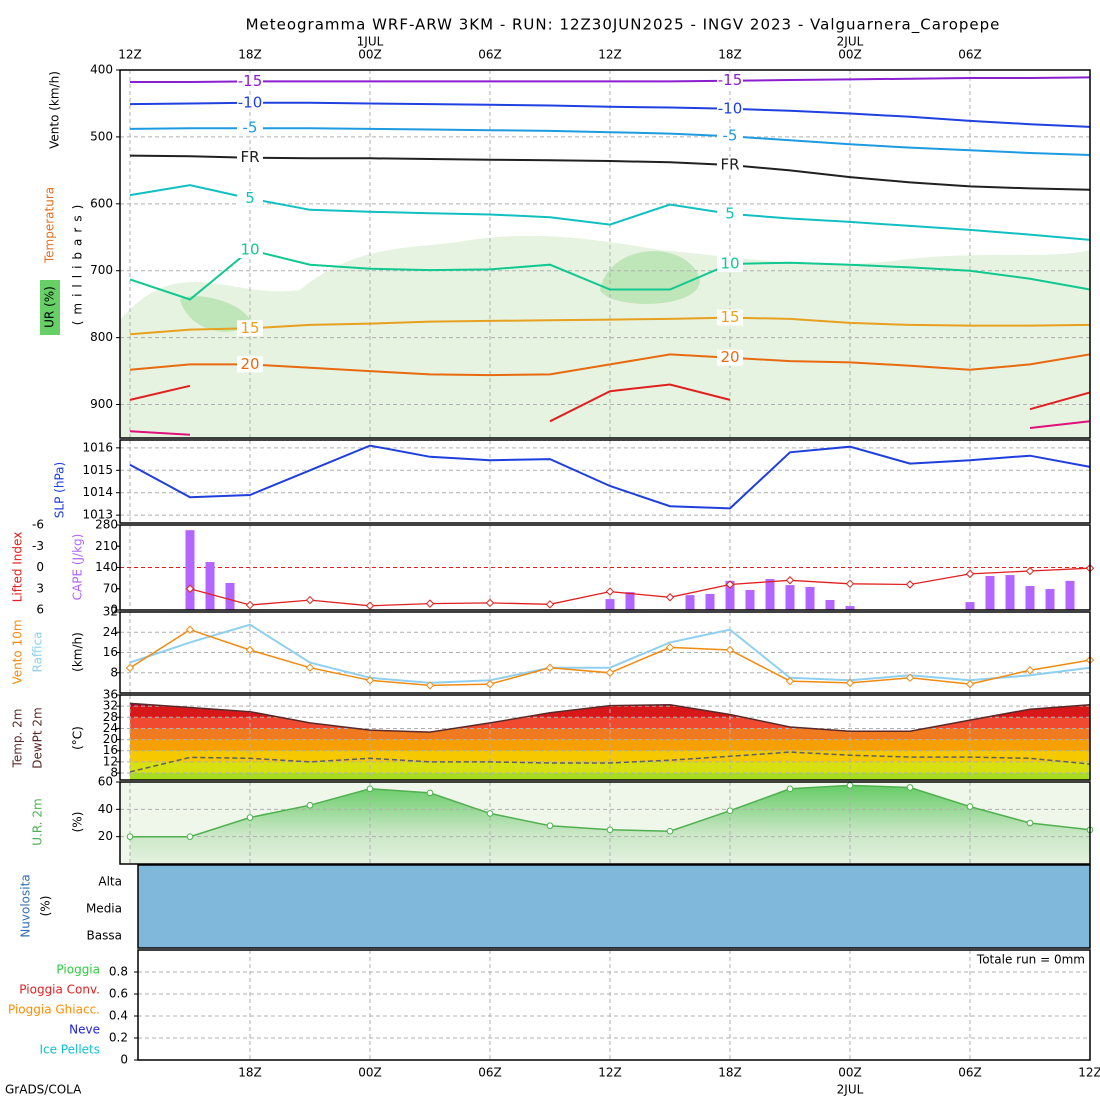 The image size is (1100, 1100). Describe the element at coordinates (118, 1016) in the screenshot. I see `y-tick-label: 0.4` at that location.